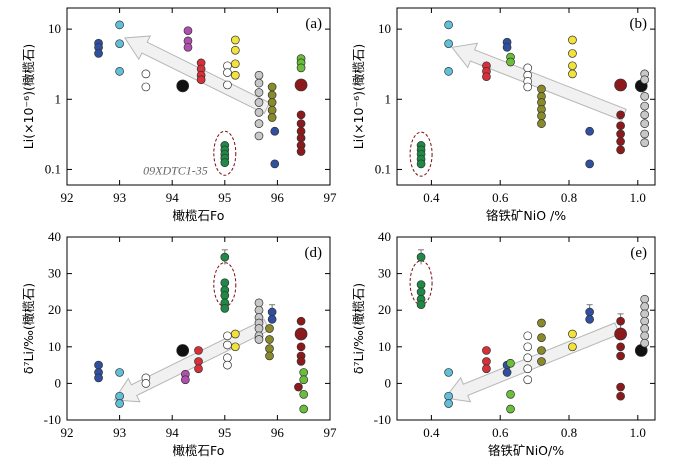 The image size is (683, 462). Describe the element at coordinates (225, 153) in the screenshot. I see `highlight-ellipse` at that location.